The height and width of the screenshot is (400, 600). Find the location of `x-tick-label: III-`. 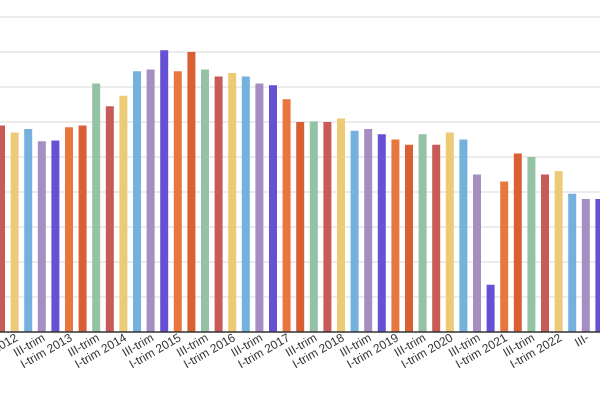

x-tick-label: III- is located at coordinates (581, 339).